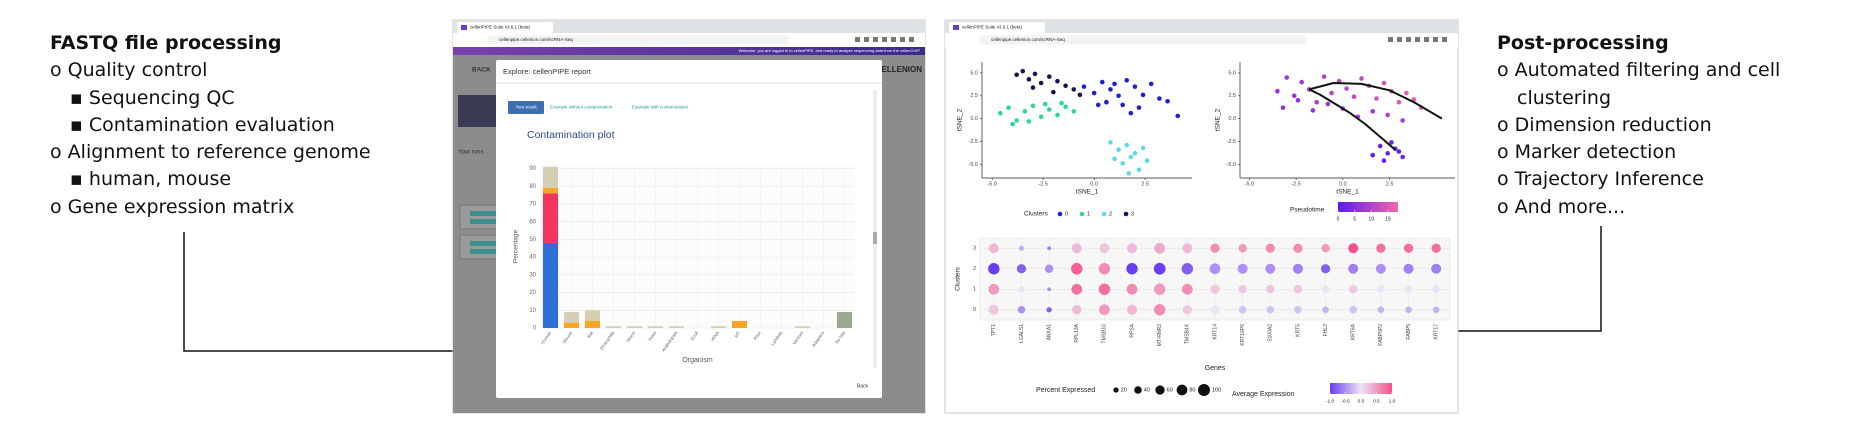 The image size is (1862, 434). Describe the element at coordinates (1231, 165) in the screenshot. I see `y-tick-label: -5.0` at that location.